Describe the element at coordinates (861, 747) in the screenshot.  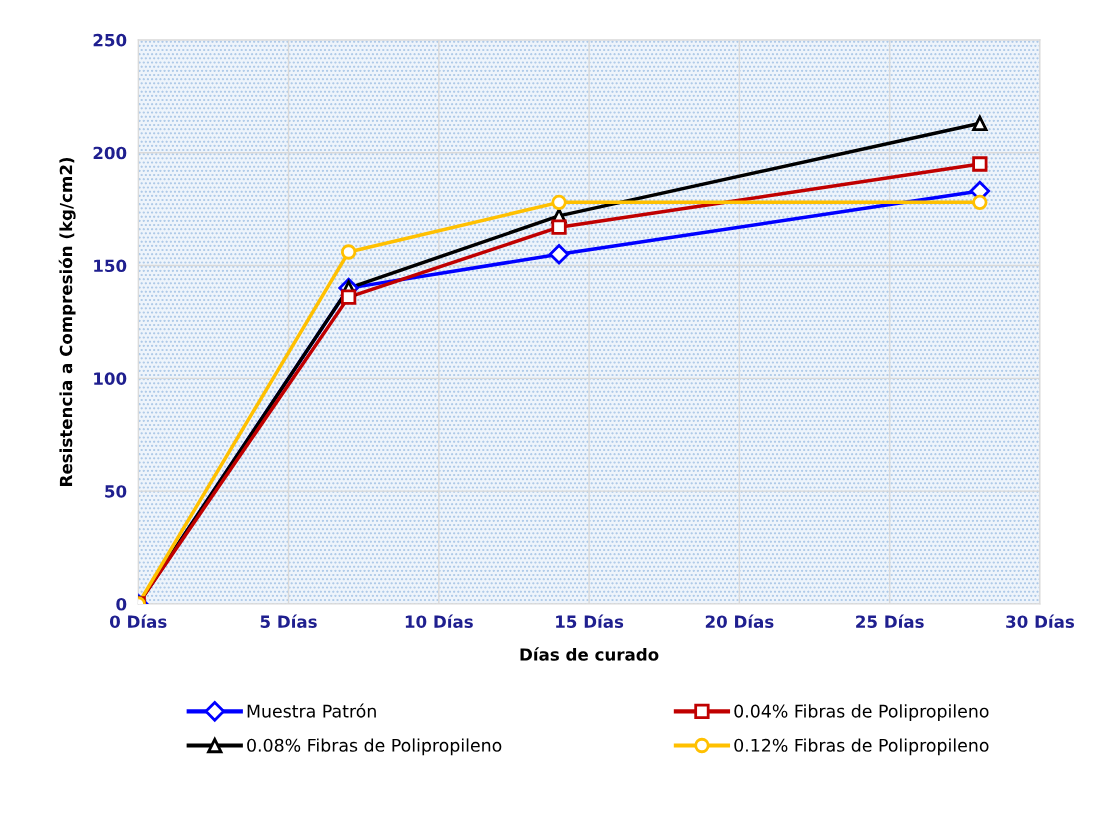
I see `legend-label: 0.12% Fibras de Polipropileno` at that location.